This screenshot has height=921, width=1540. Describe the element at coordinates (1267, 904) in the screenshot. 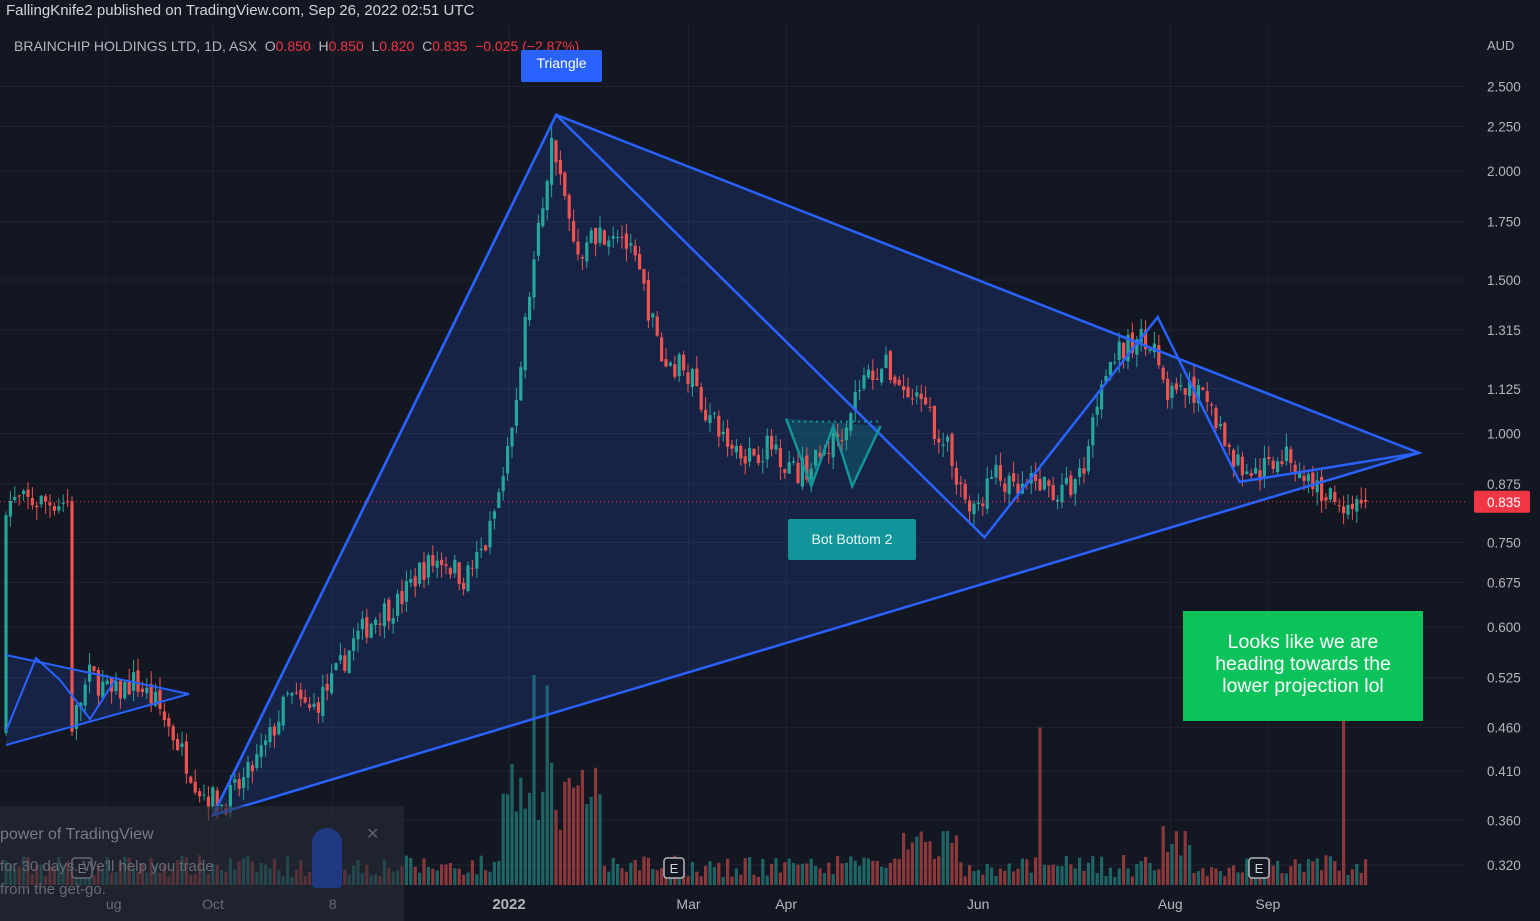

I see `x-tick-label: Sep` at that location.